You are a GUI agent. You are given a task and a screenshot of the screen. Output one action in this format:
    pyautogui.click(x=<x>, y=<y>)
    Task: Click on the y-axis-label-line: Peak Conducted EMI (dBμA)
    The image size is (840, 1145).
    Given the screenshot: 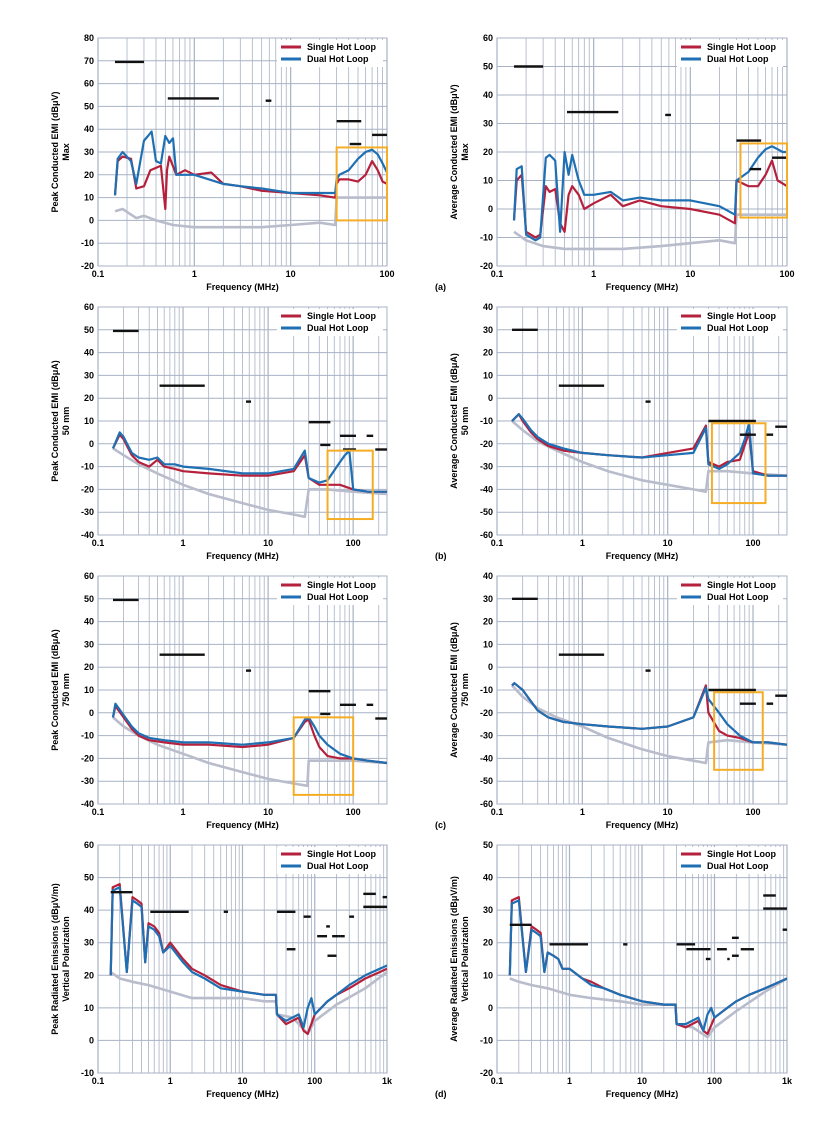 What is the action you would take?
    pyautogui.click(x=55, y=690)
    